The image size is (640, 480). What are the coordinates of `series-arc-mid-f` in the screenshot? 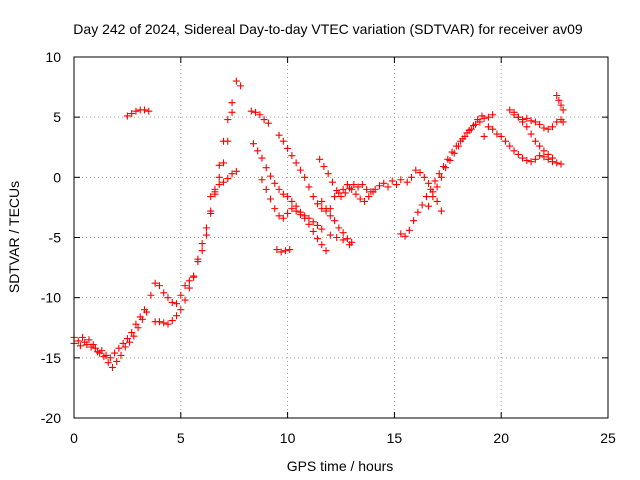 It's located at (337, 221).